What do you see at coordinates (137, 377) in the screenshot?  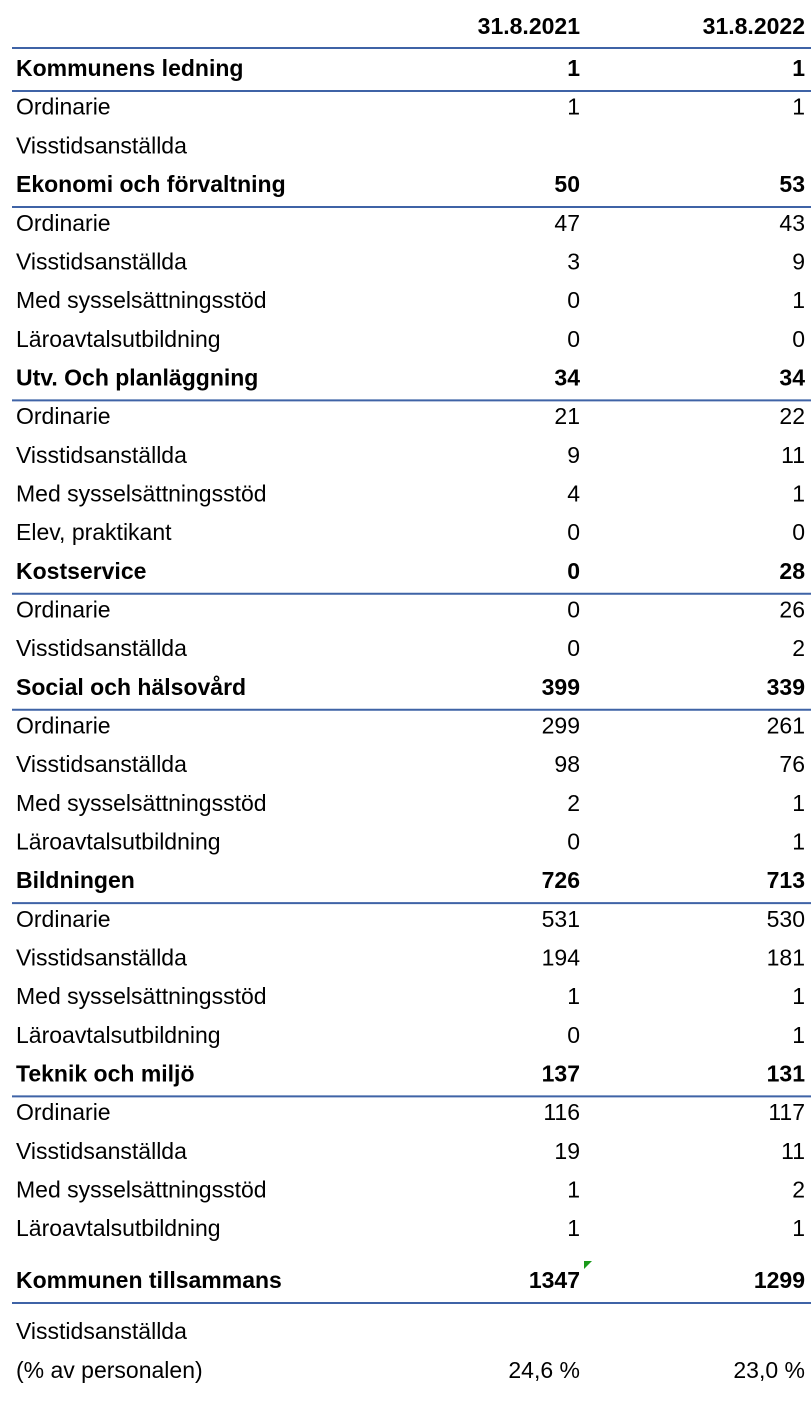 I see `row-label: Utv. Och planläggning` at bounding box center [137, 377].